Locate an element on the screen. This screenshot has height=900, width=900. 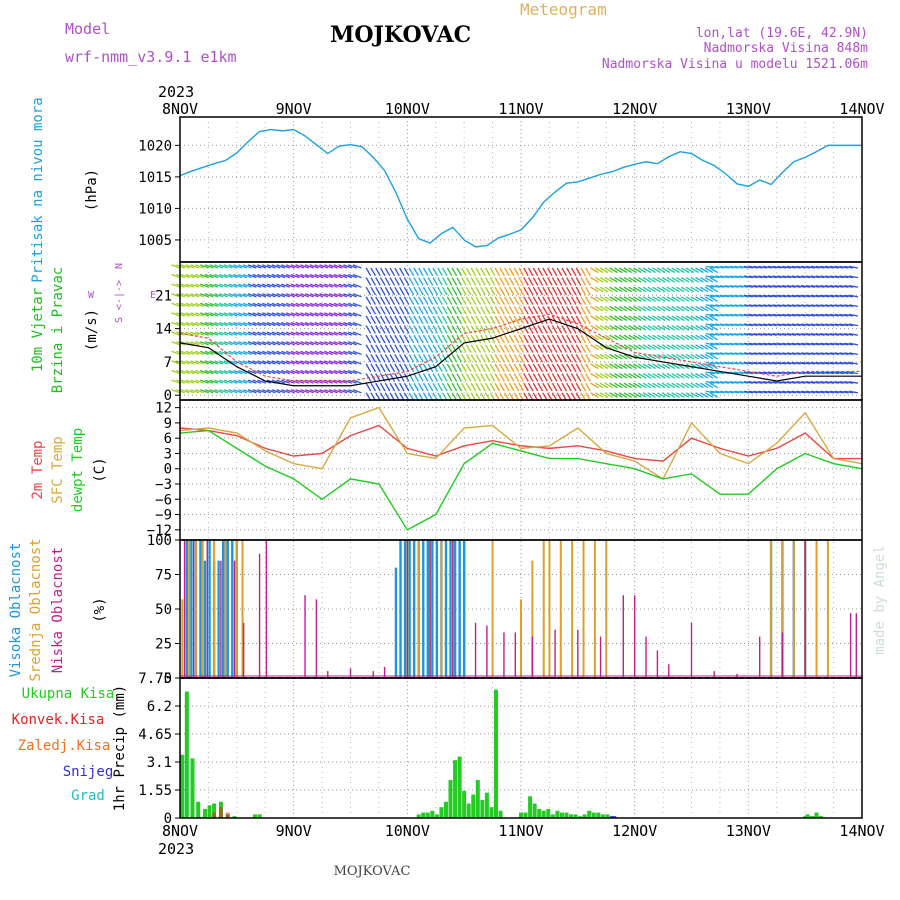
temp2m-axis-title: 2m Temp is located at coordinates (38, 469).